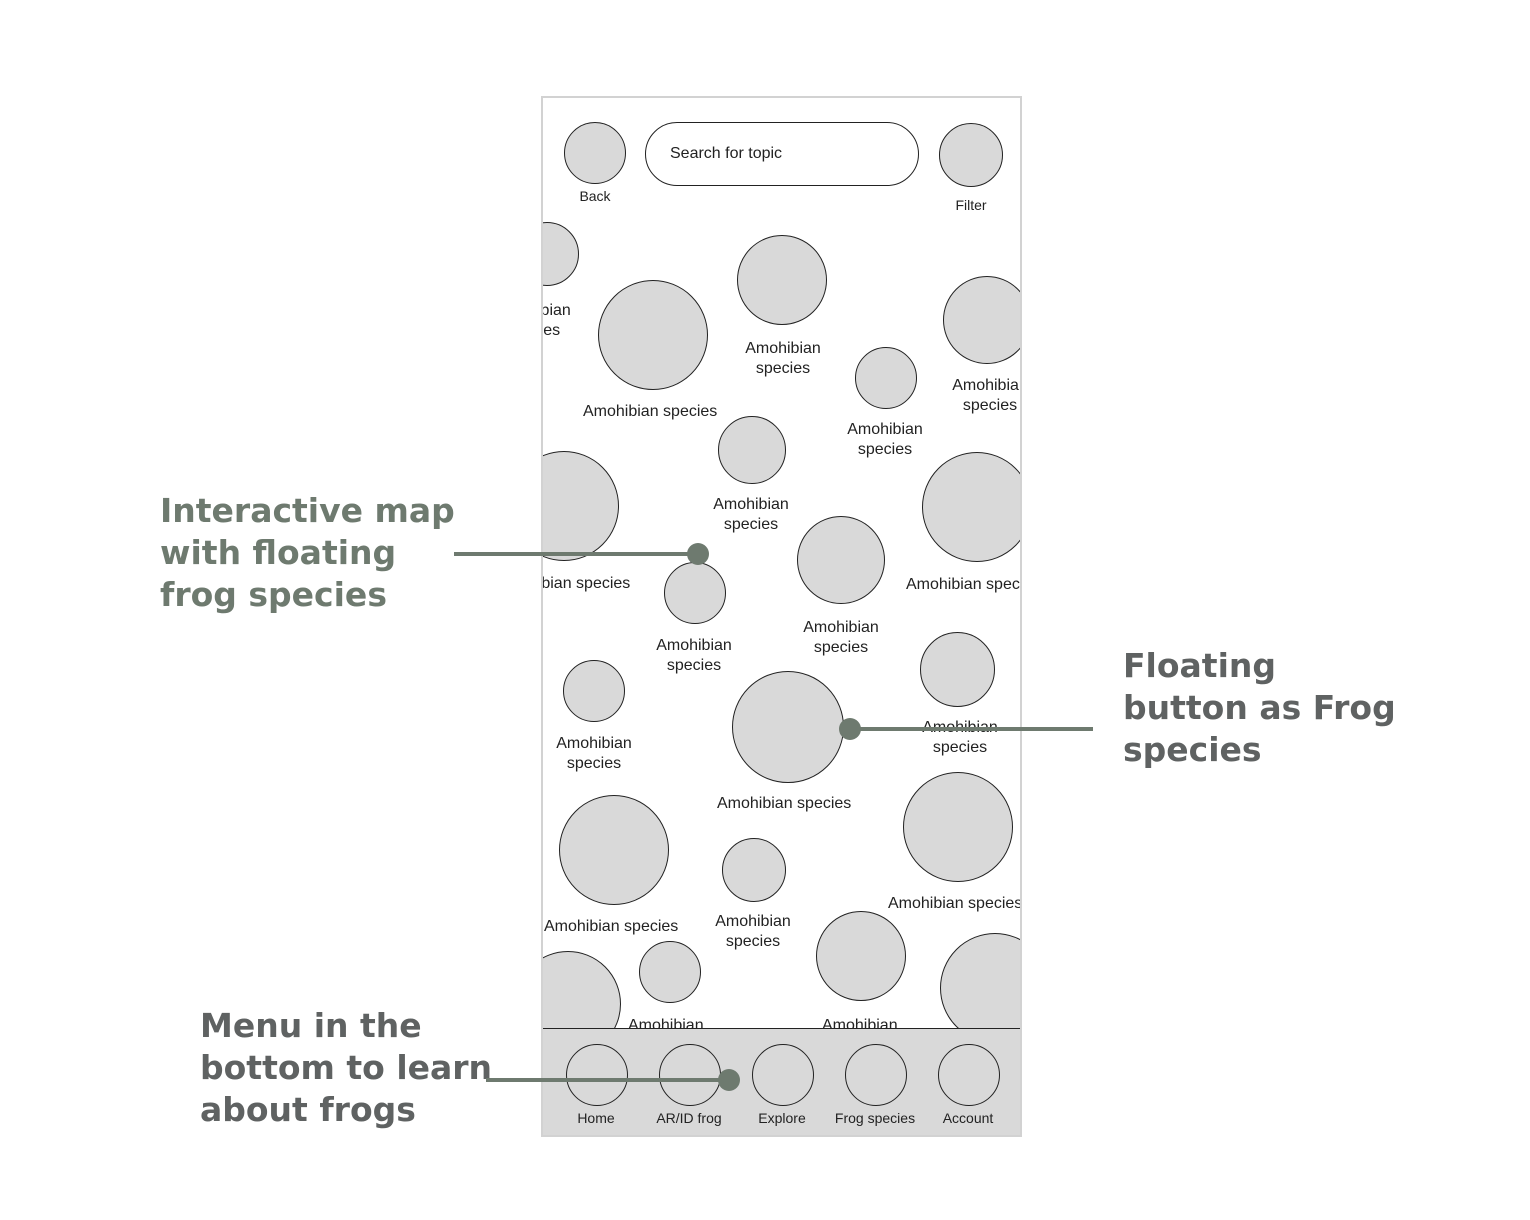 Image resolution: width=1530 pixels, height=1220 pixels. Describe the element at coordinates (1259, 707) in the screenshot. I see `button-annotation: Floating button as Frog species` at that location.